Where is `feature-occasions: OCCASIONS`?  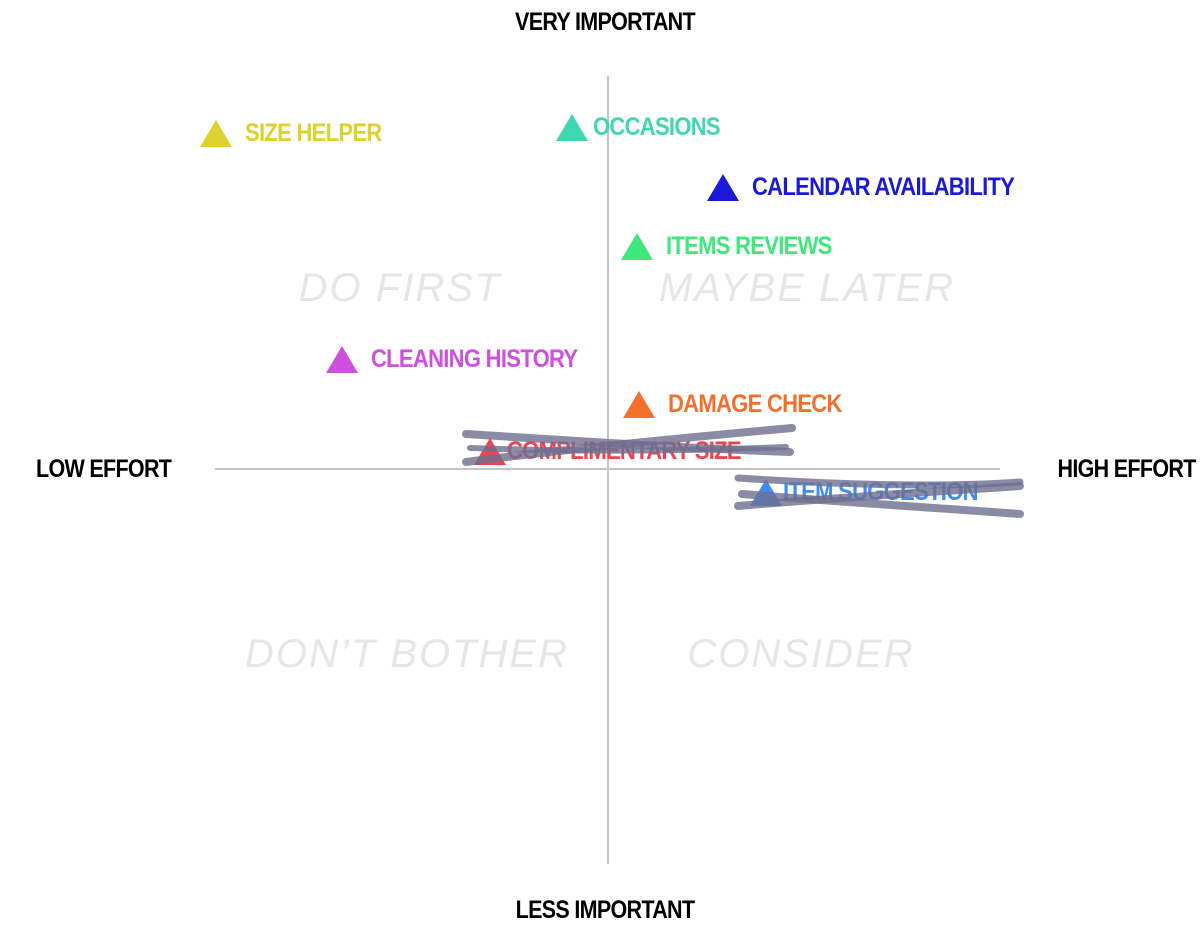 feature-occasions: OCCASIONS is located at coordinates (646, 127).